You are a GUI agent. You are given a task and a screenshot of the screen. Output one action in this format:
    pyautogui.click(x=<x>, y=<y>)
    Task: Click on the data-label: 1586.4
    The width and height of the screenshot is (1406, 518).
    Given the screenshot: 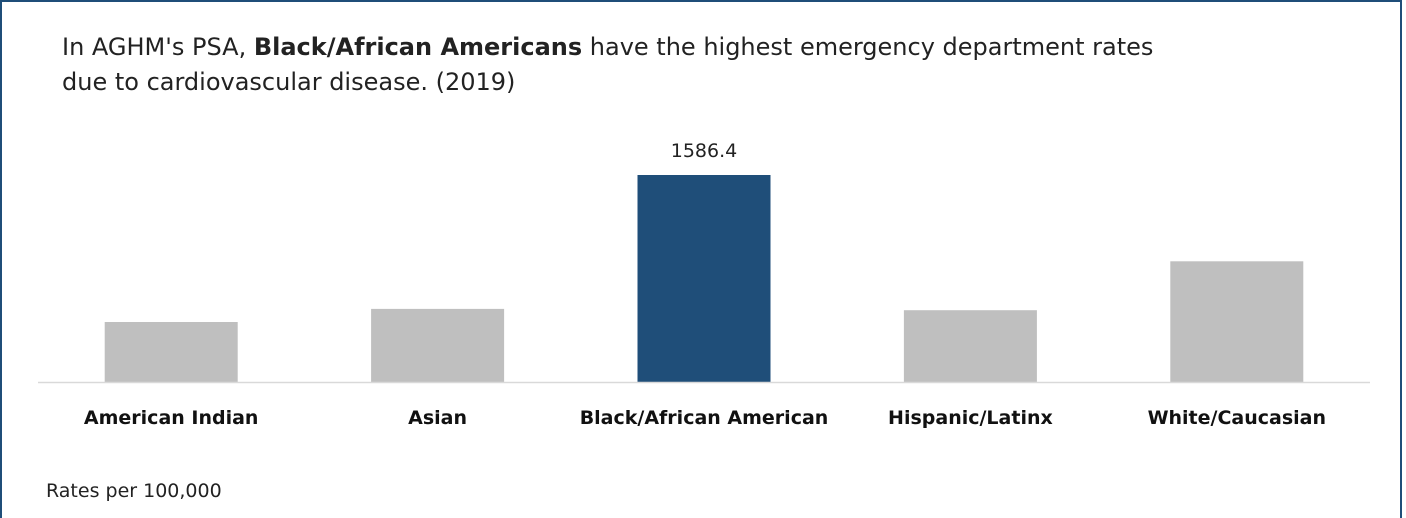 What is the action you would take?
    pyautogui.click(x=704, y=151)
    